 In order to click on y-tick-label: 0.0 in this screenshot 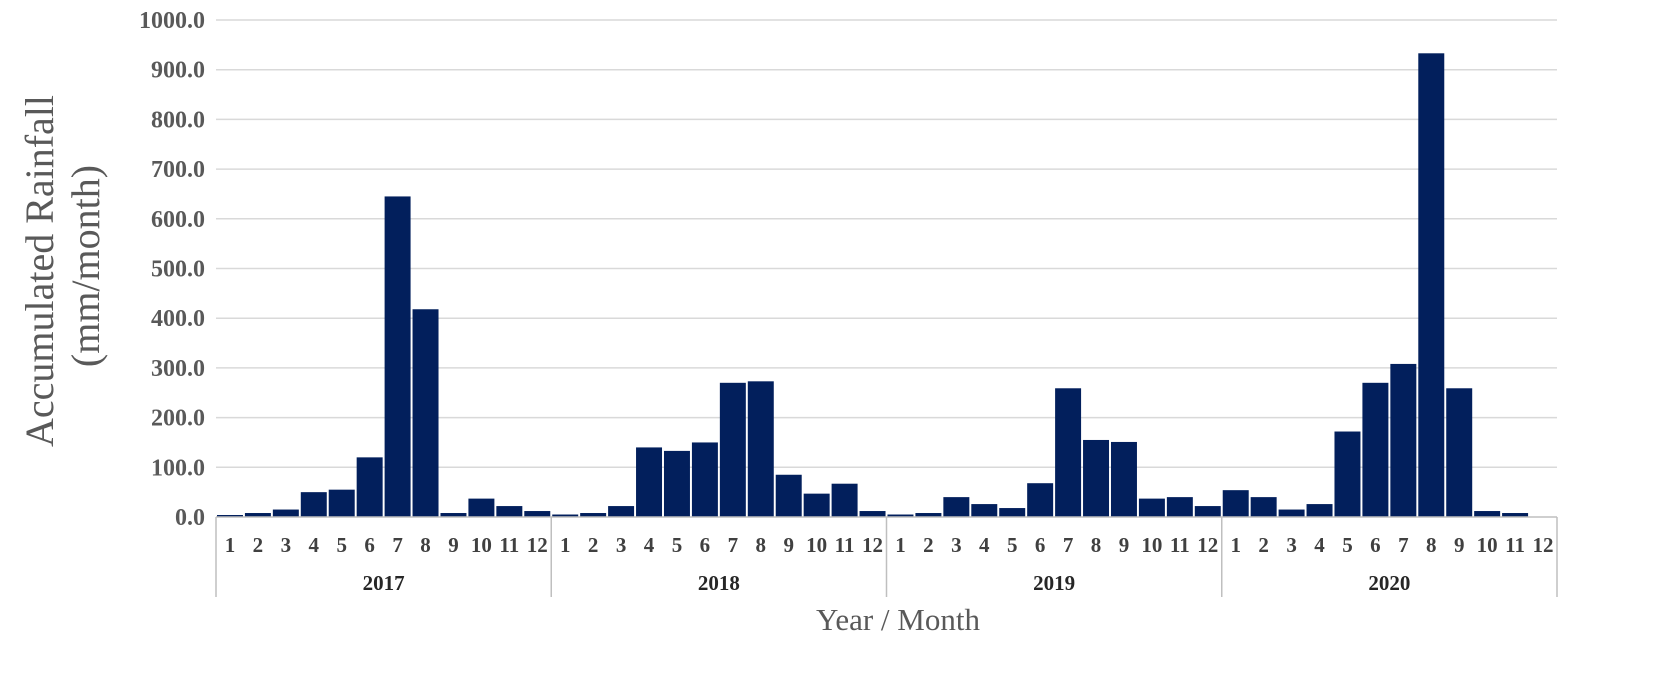, I will do `click(190, 518)`.